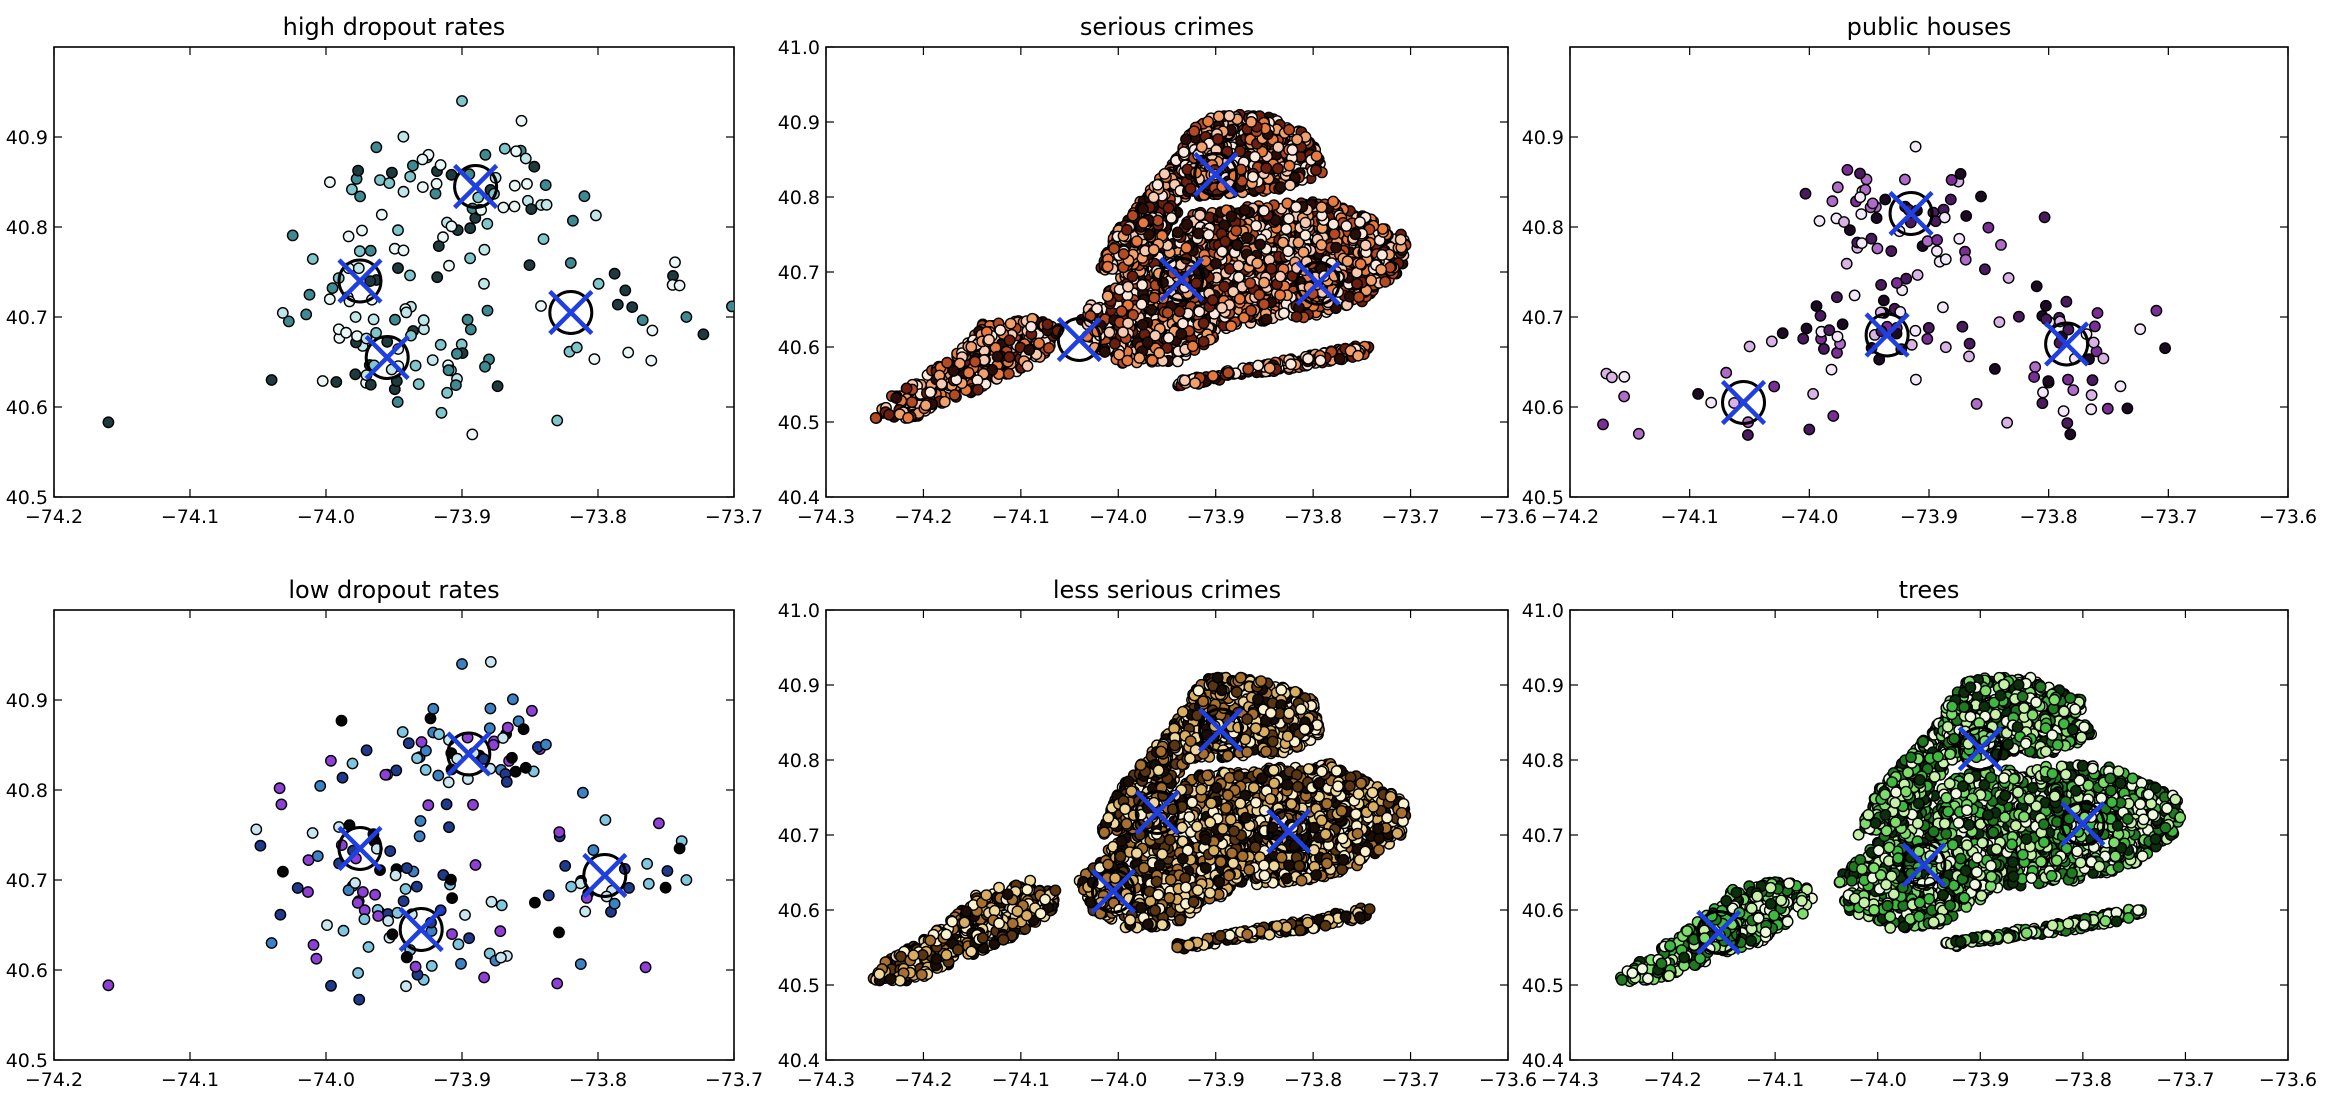  Describe the element at coordinates (27, 408) in the screenshot. I see `y-tick-label: 40.6` at that location.